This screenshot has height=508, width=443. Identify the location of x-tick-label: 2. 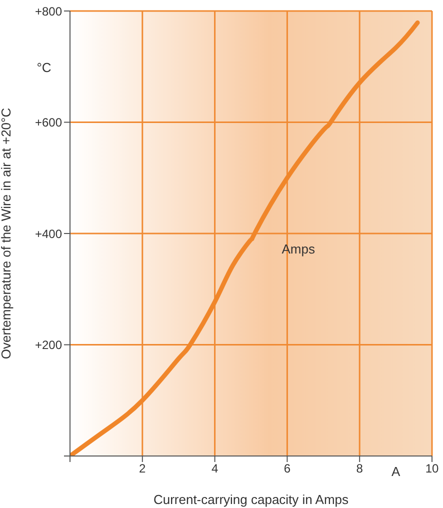
(142, 469).